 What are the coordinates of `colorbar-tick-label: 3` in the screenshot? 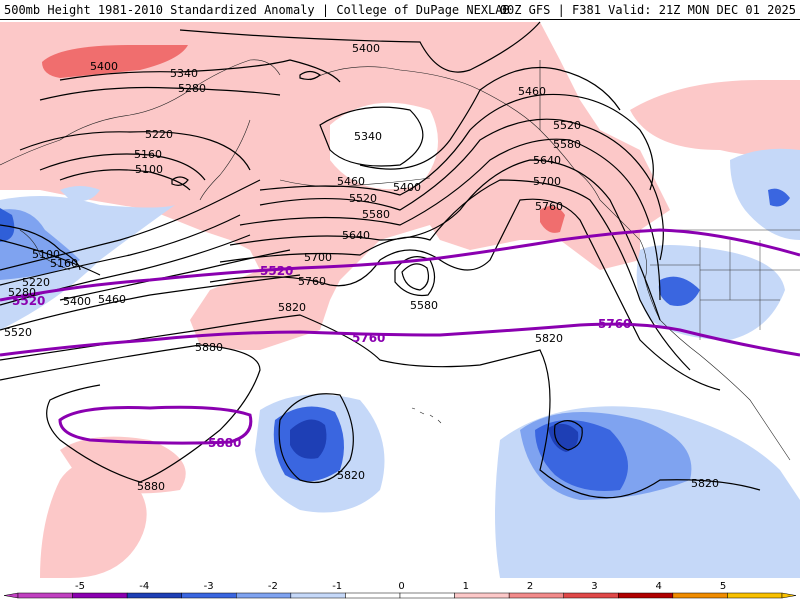 It's located at (594, 586).